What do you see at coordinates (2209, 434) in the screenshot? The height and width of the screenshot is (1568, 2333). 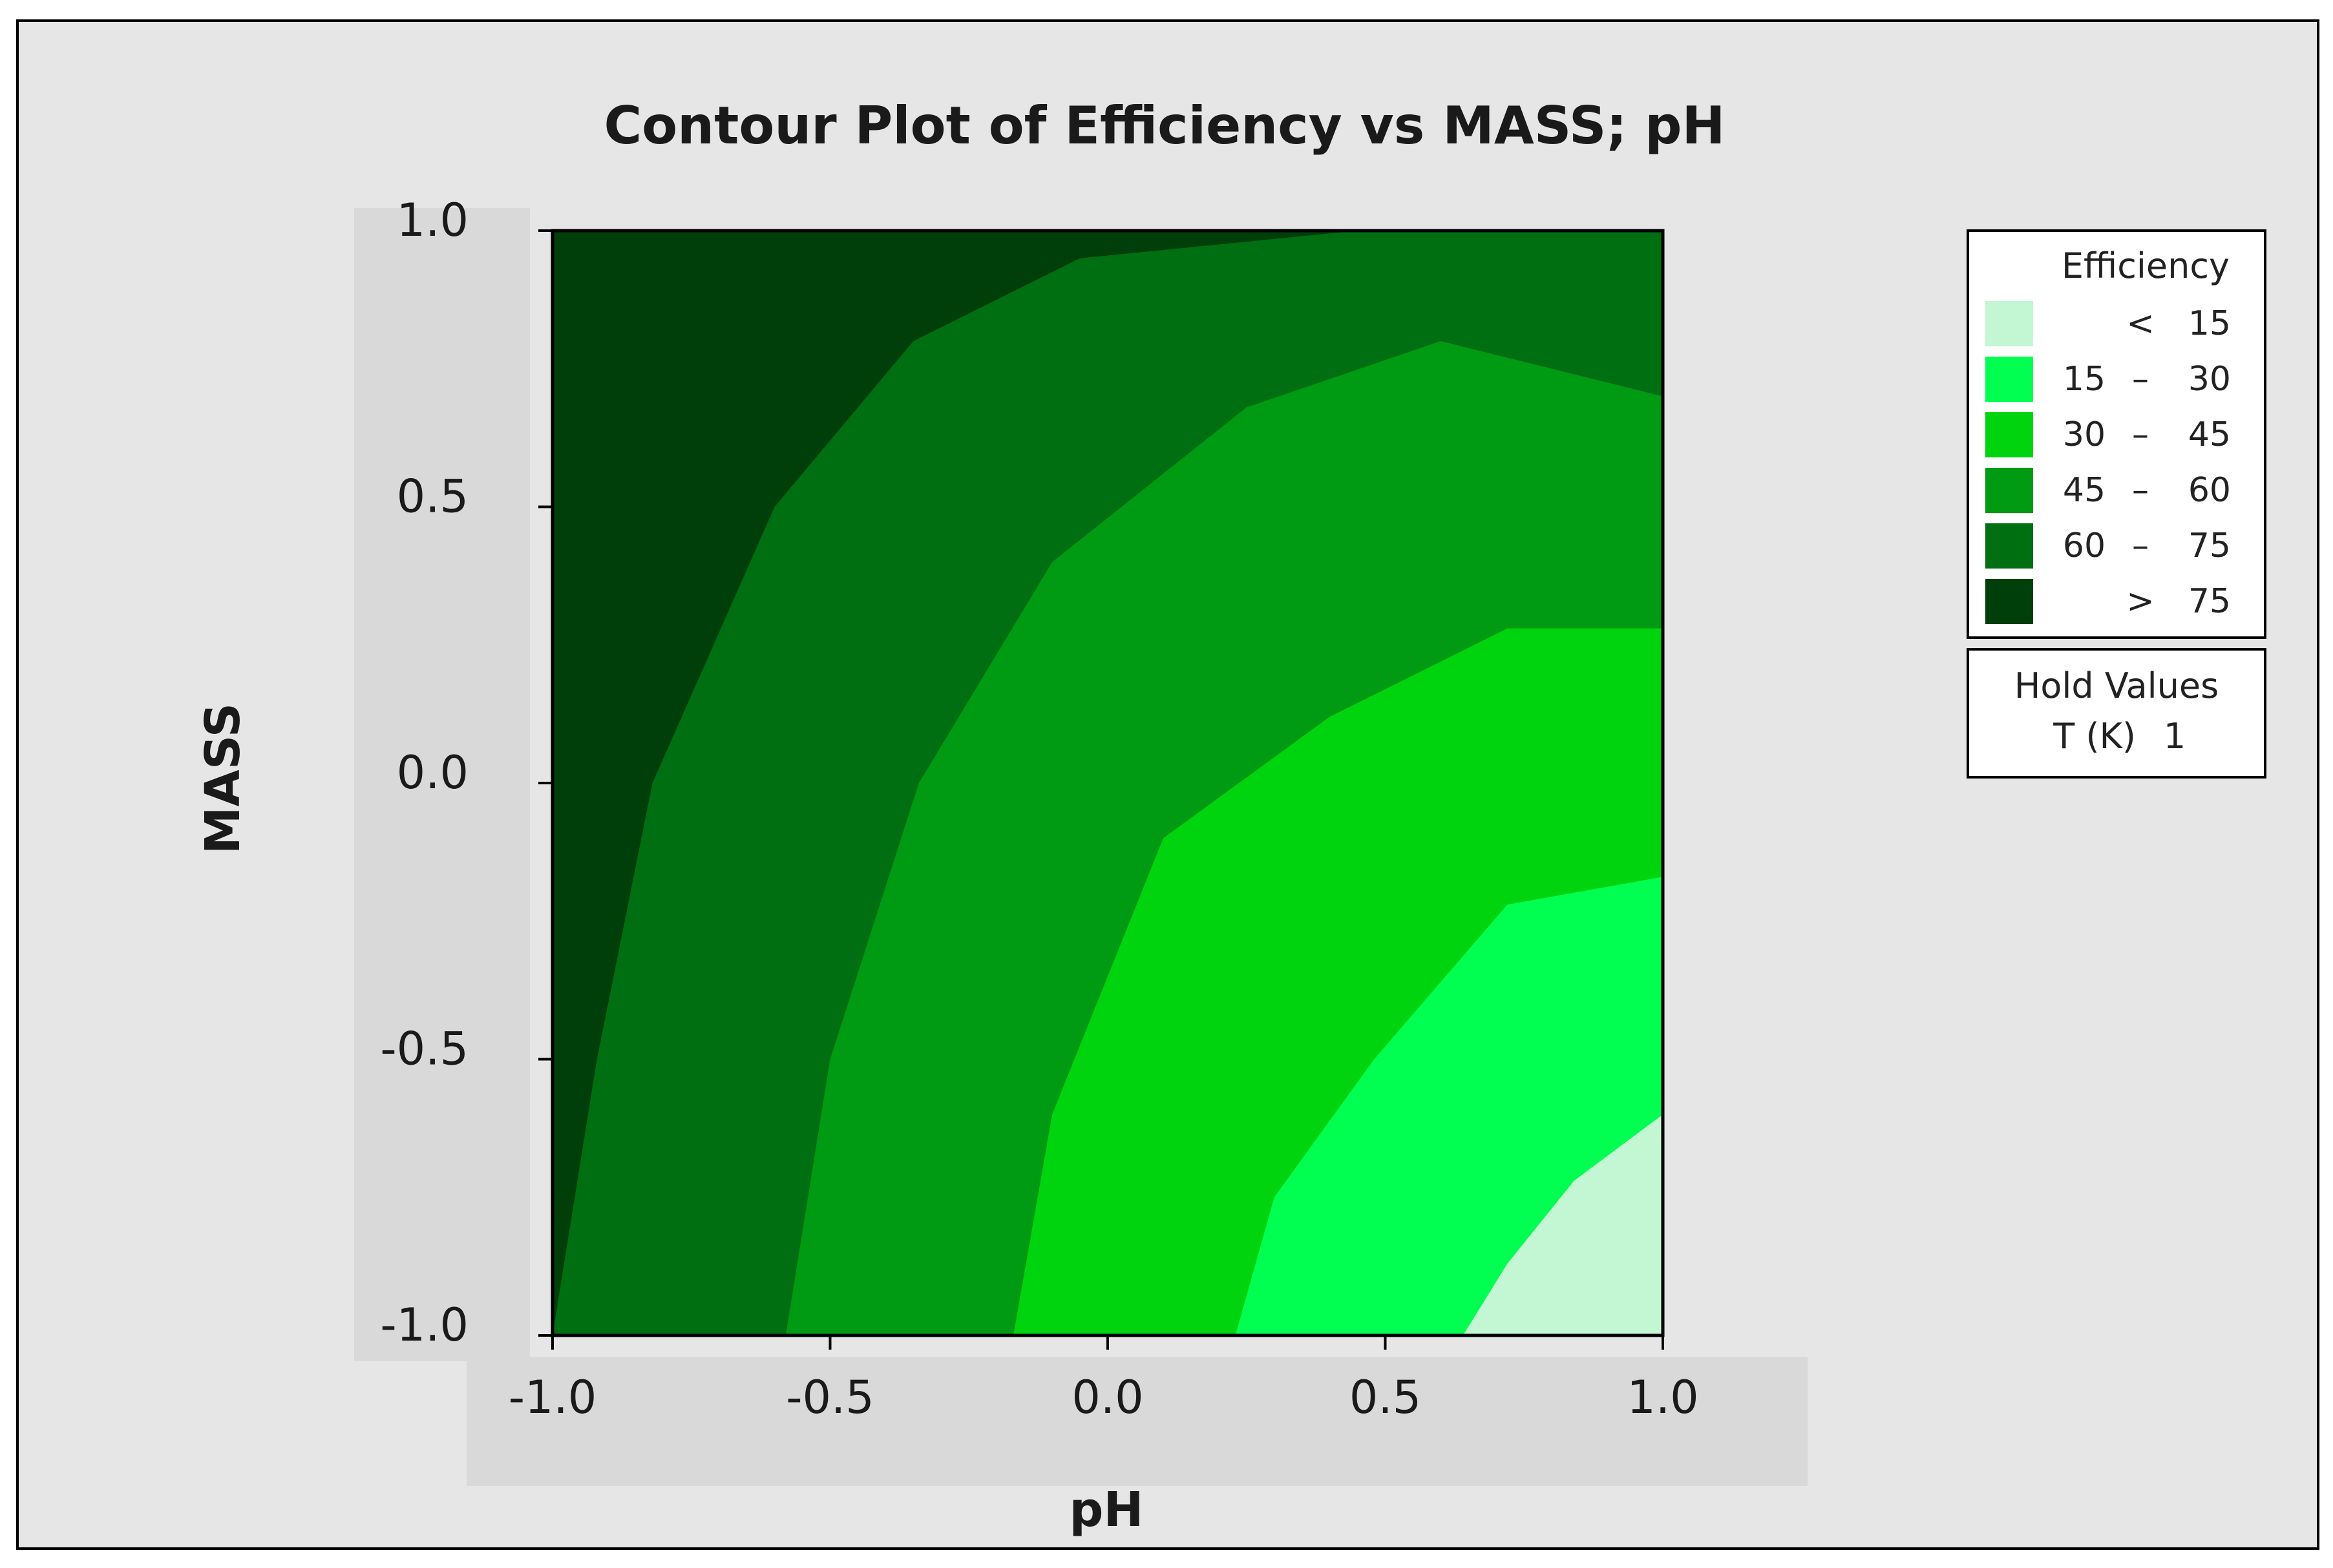 I see `legend-range-high: 45` at bounding box center [2209, 434].